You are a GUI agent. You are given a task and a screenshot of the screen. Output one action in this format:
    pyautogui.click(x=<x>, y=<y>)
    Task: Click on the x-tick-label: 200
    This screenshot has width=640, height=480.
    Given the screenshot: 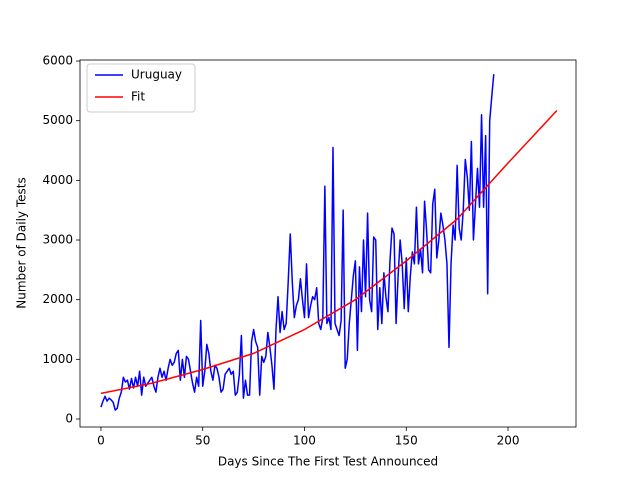 What is the action you would take?
    pyautogui.click(x=508, y=441)
    